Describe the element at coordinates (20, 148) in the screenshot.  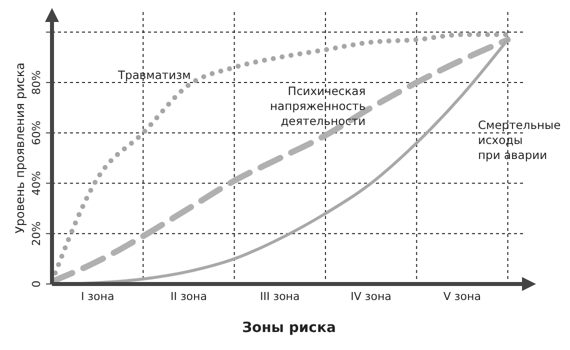
I see `y-axis-title: Уровень проявления риска` at that location.